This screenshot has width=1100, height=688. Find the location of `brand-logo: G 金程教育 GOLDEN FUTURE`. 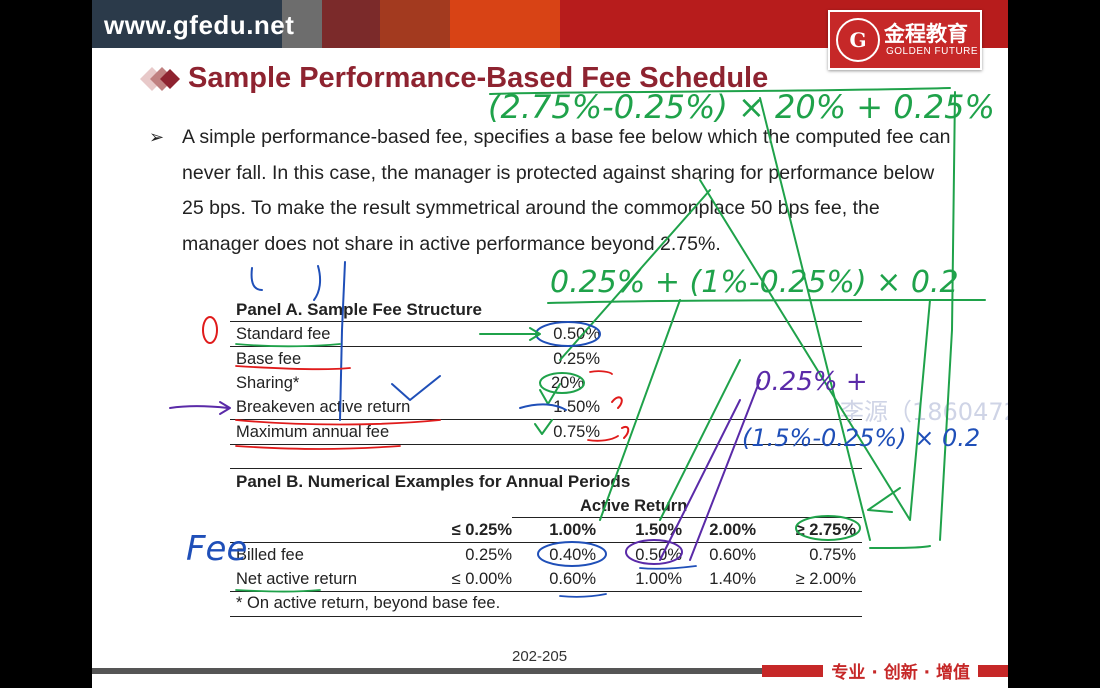

brand-logo: G 金程教育 GOLDEN FUTURE is located at coordinates (905, 40).